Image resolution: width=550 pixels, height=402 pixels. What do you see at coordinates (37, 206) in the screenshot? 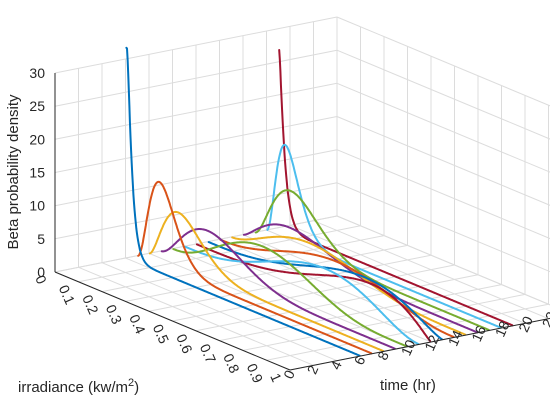
I see `z-tick-label: 10` at bounding box center [37, 206].